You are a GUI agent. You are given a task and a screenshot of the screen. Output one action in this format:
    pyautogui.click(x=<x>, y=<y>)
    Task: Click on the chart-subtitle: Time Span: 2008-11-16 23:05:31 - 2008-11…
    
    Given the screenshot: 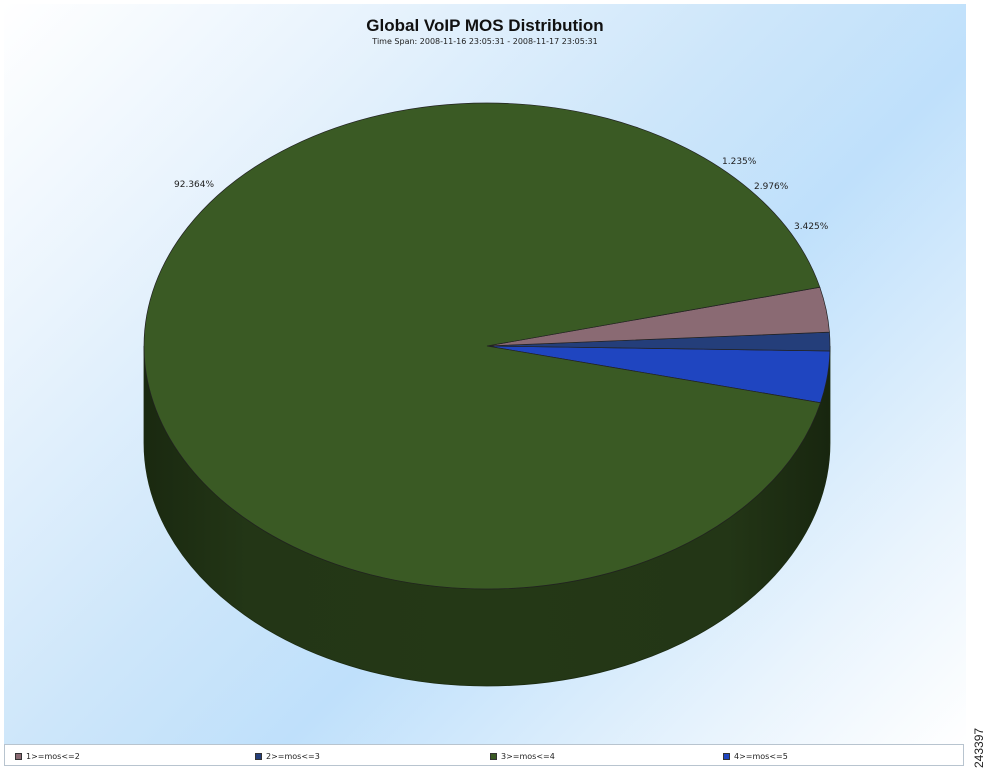 What is the action you would take?
    pyautogui.click(x=485, y=41)
    